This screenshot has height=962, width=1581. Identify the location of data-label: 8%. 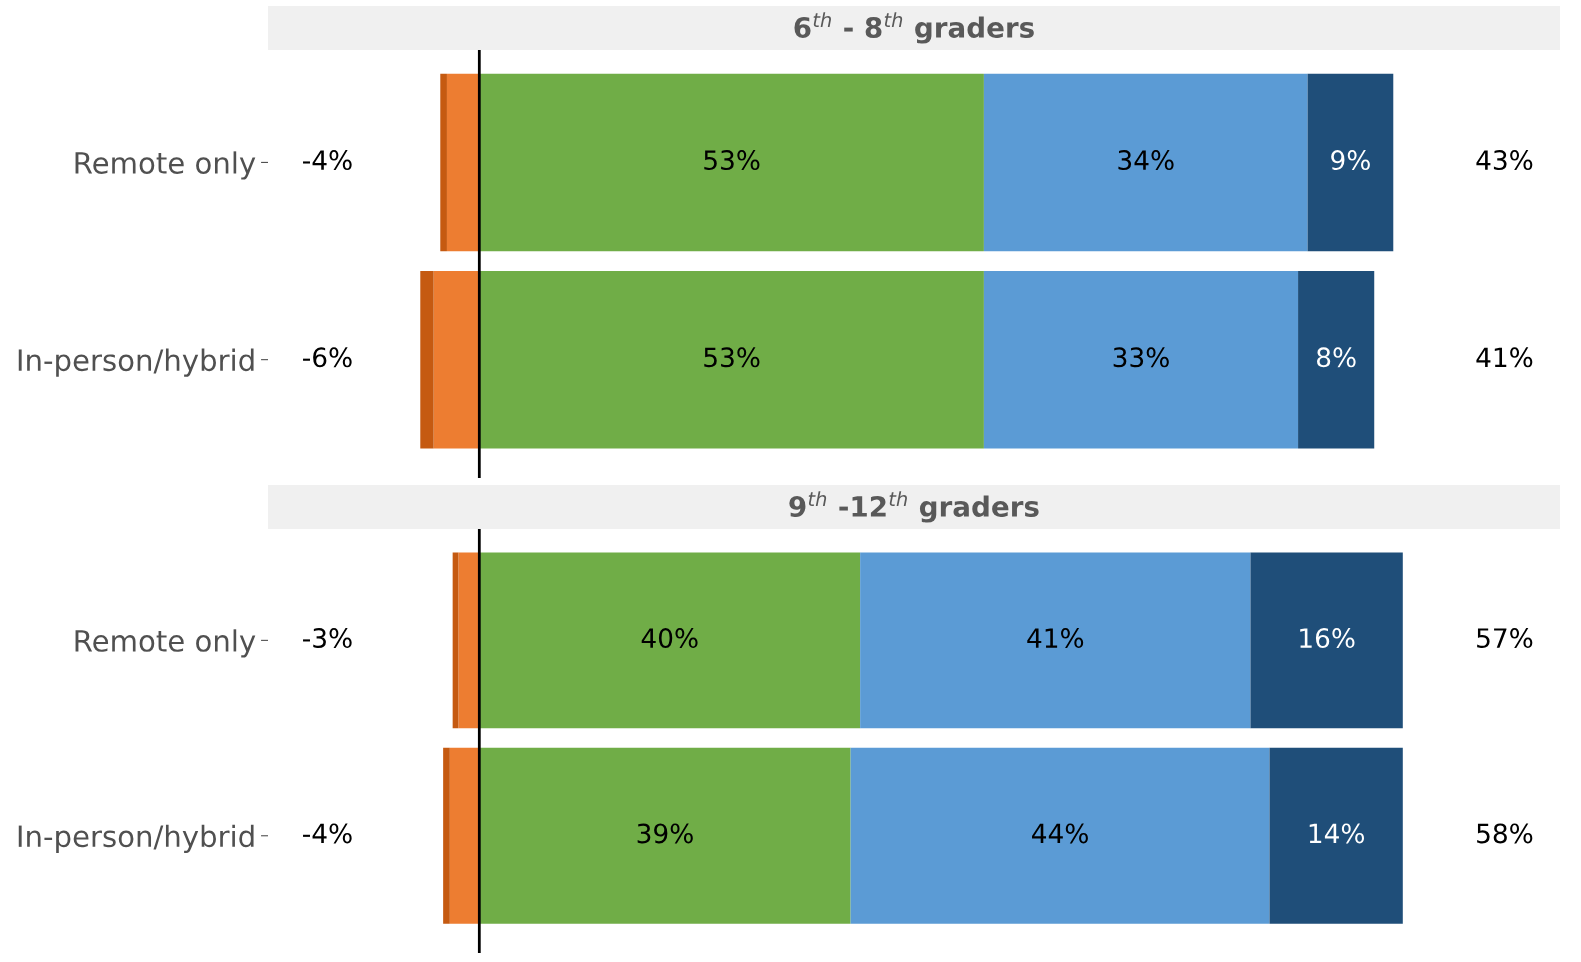
(1336, 357).